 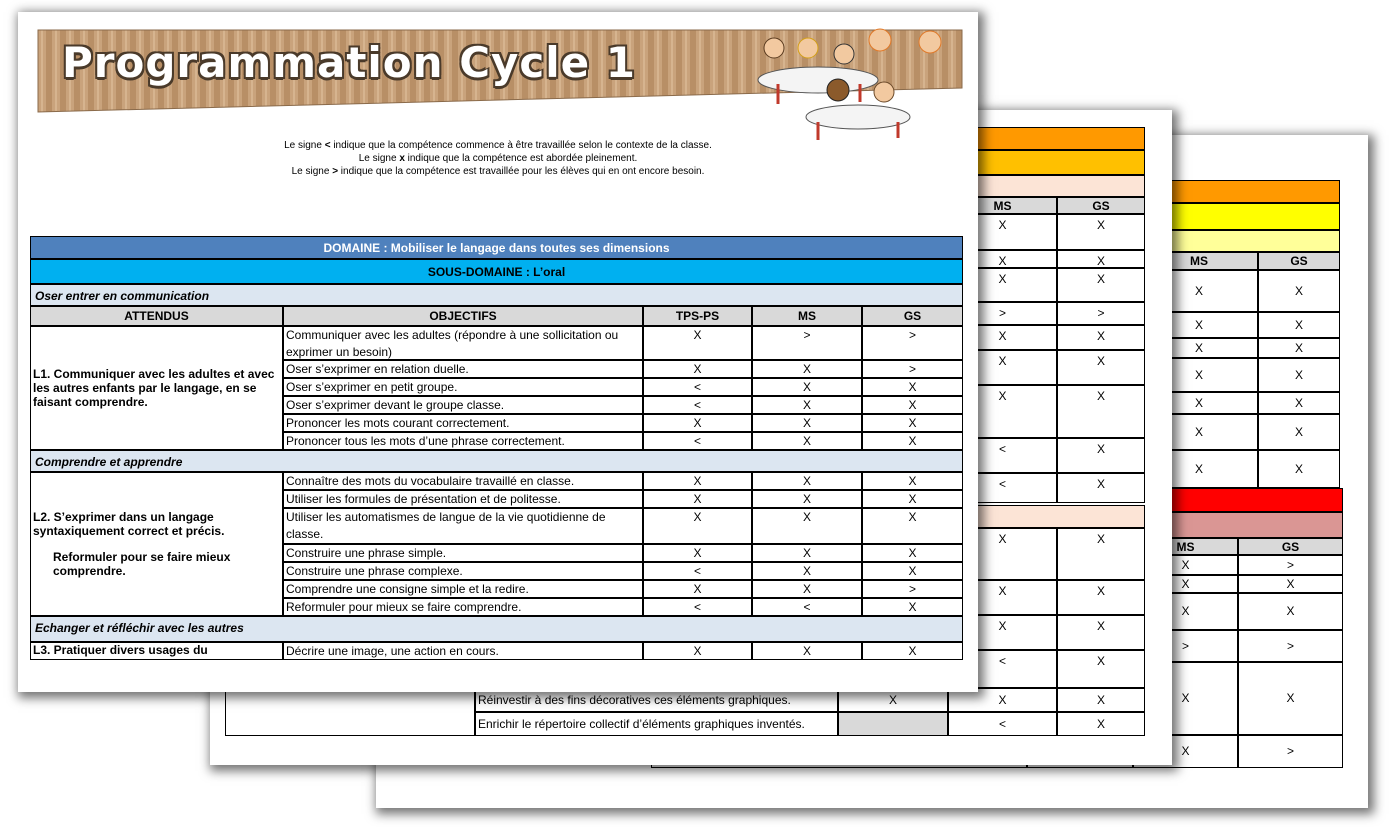 I want to click on column-header: TPS-PS, so click(x=697, y=316).